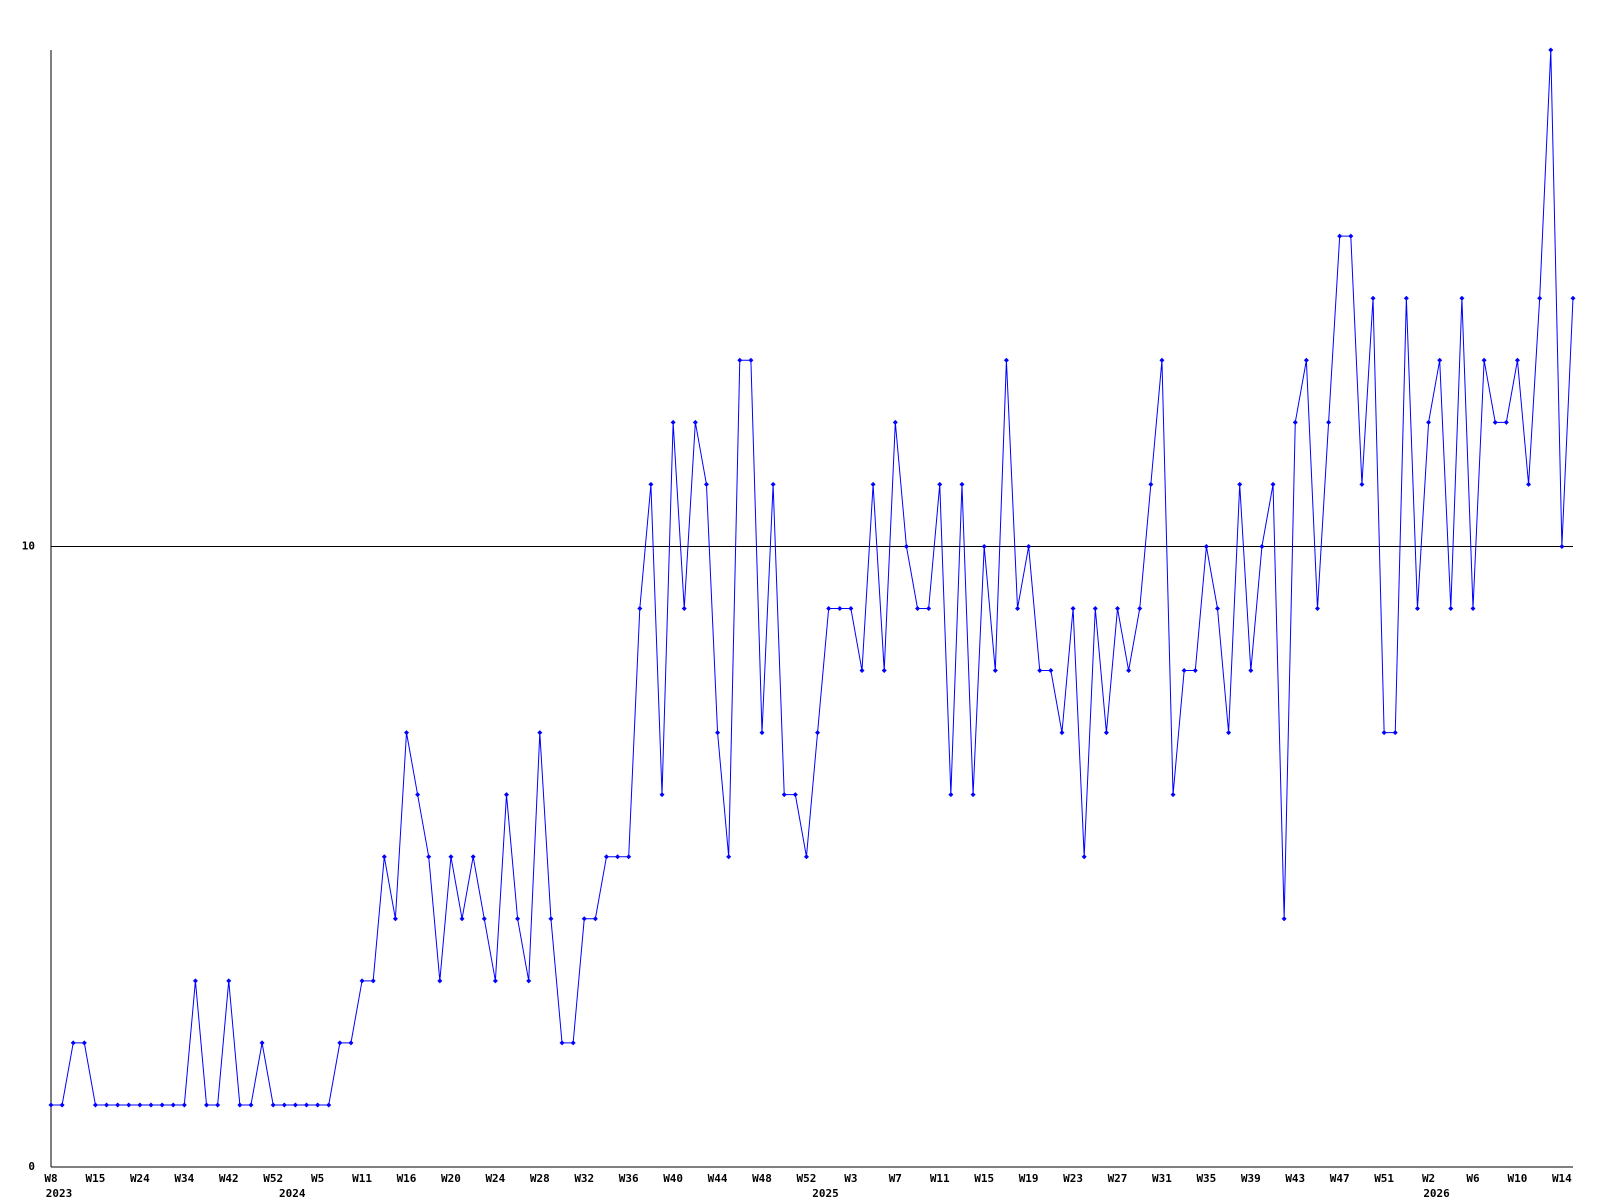 The image size is (1600, 1200). Describe the element at coordinates (1384, 1178) in the screenshot. I see `x-tick-label: W51` at that location.